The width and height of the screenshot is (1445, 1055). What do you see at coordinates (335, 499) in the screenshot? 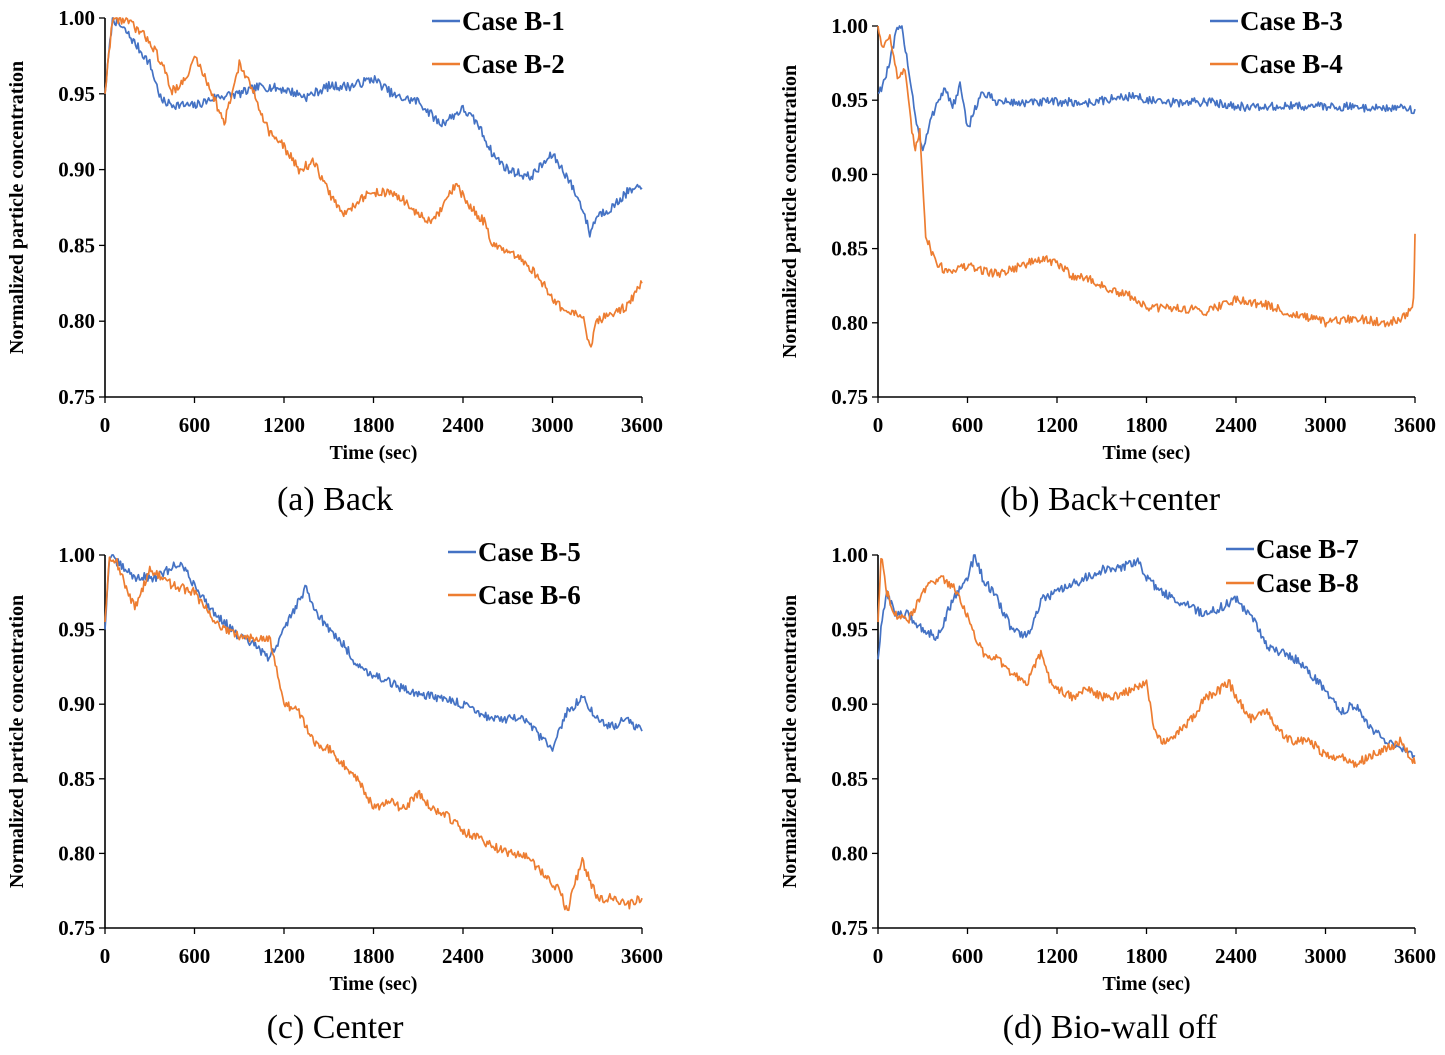
I see `panel-caption: (a) Back` at bounding box center [335, 499].